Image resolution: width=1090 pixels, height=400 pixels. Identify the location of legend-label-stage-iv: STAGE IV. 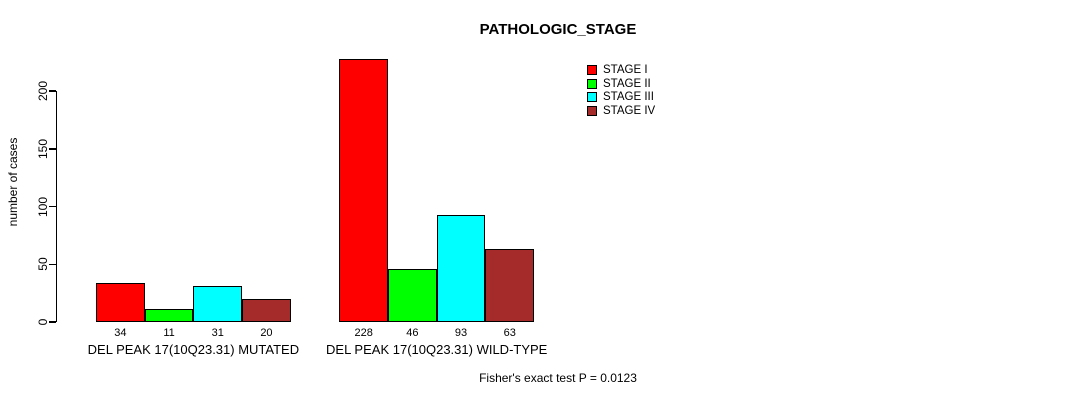
(629, 110).